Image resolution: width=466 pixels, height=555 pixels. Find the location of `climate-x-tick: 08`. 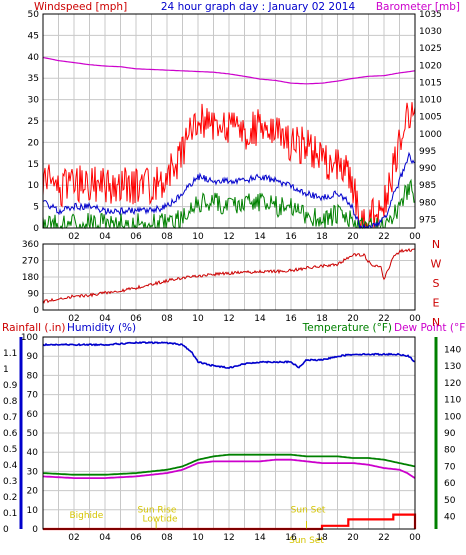

climate-x-tick: 08 is located at coordinates (167, 538).